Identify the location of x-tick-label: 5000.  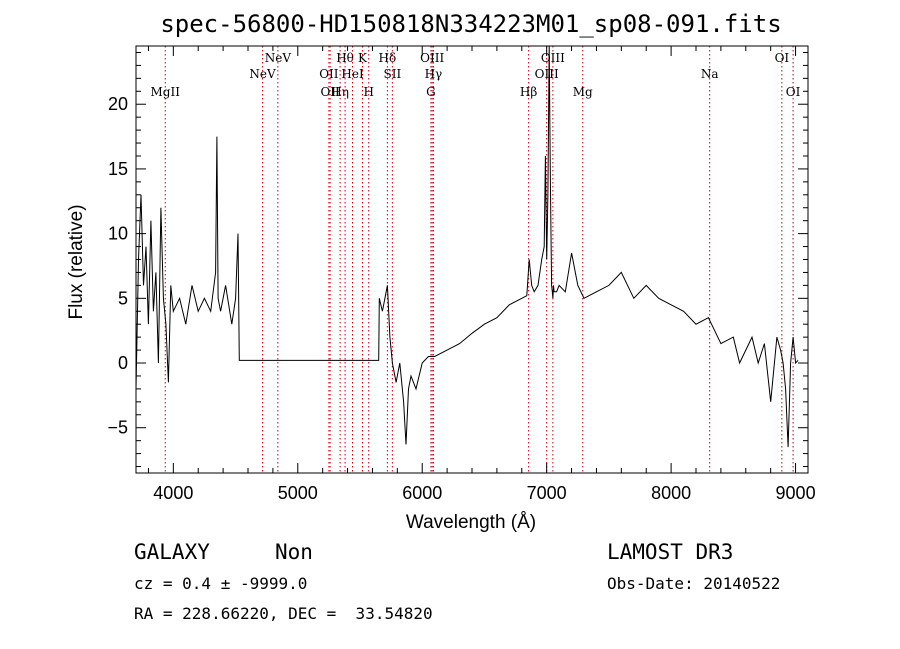
(298, 493).